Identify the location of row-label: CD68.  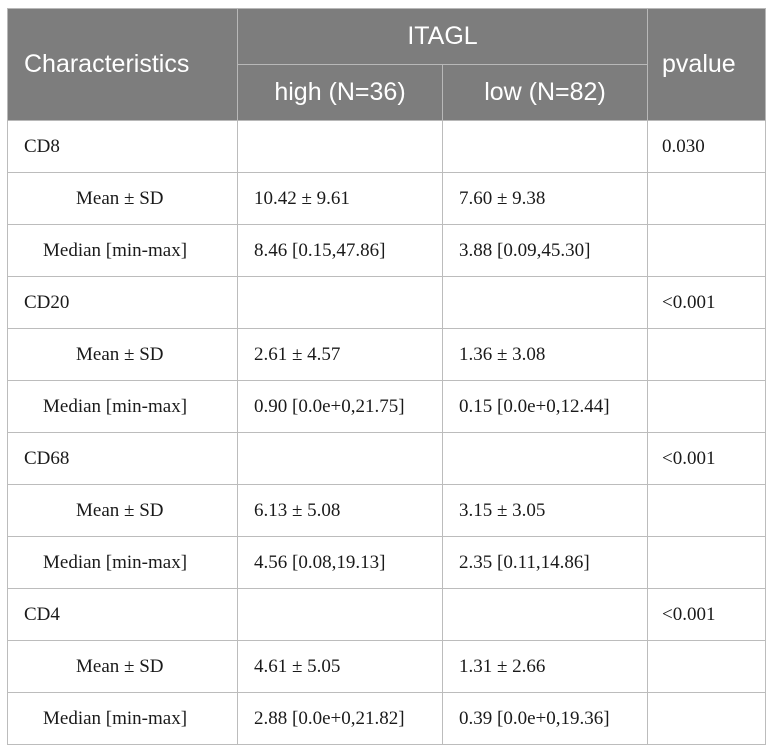
(122, 458).